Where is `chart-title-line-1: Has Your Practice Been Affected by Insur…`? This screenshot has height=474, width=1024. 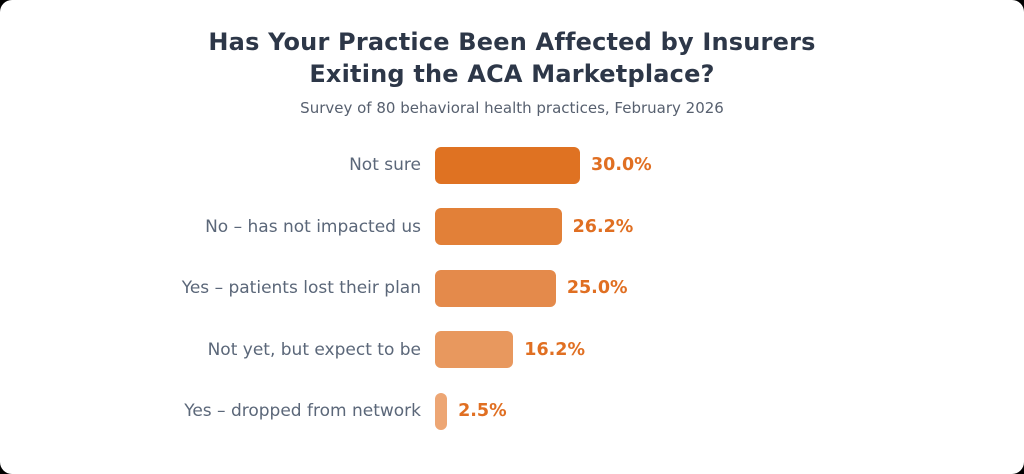 chart-title-line-1: Has Your Practice Been Affected by Insur… is located at coordinates (512, 42).